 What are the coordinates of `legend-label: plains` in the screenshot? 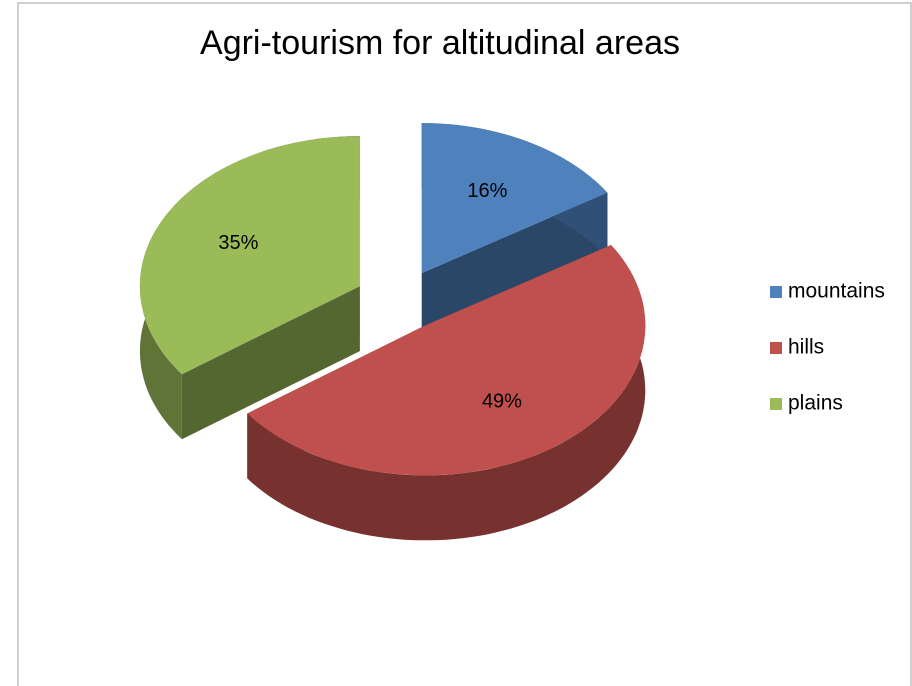 It's located at (815, 403).